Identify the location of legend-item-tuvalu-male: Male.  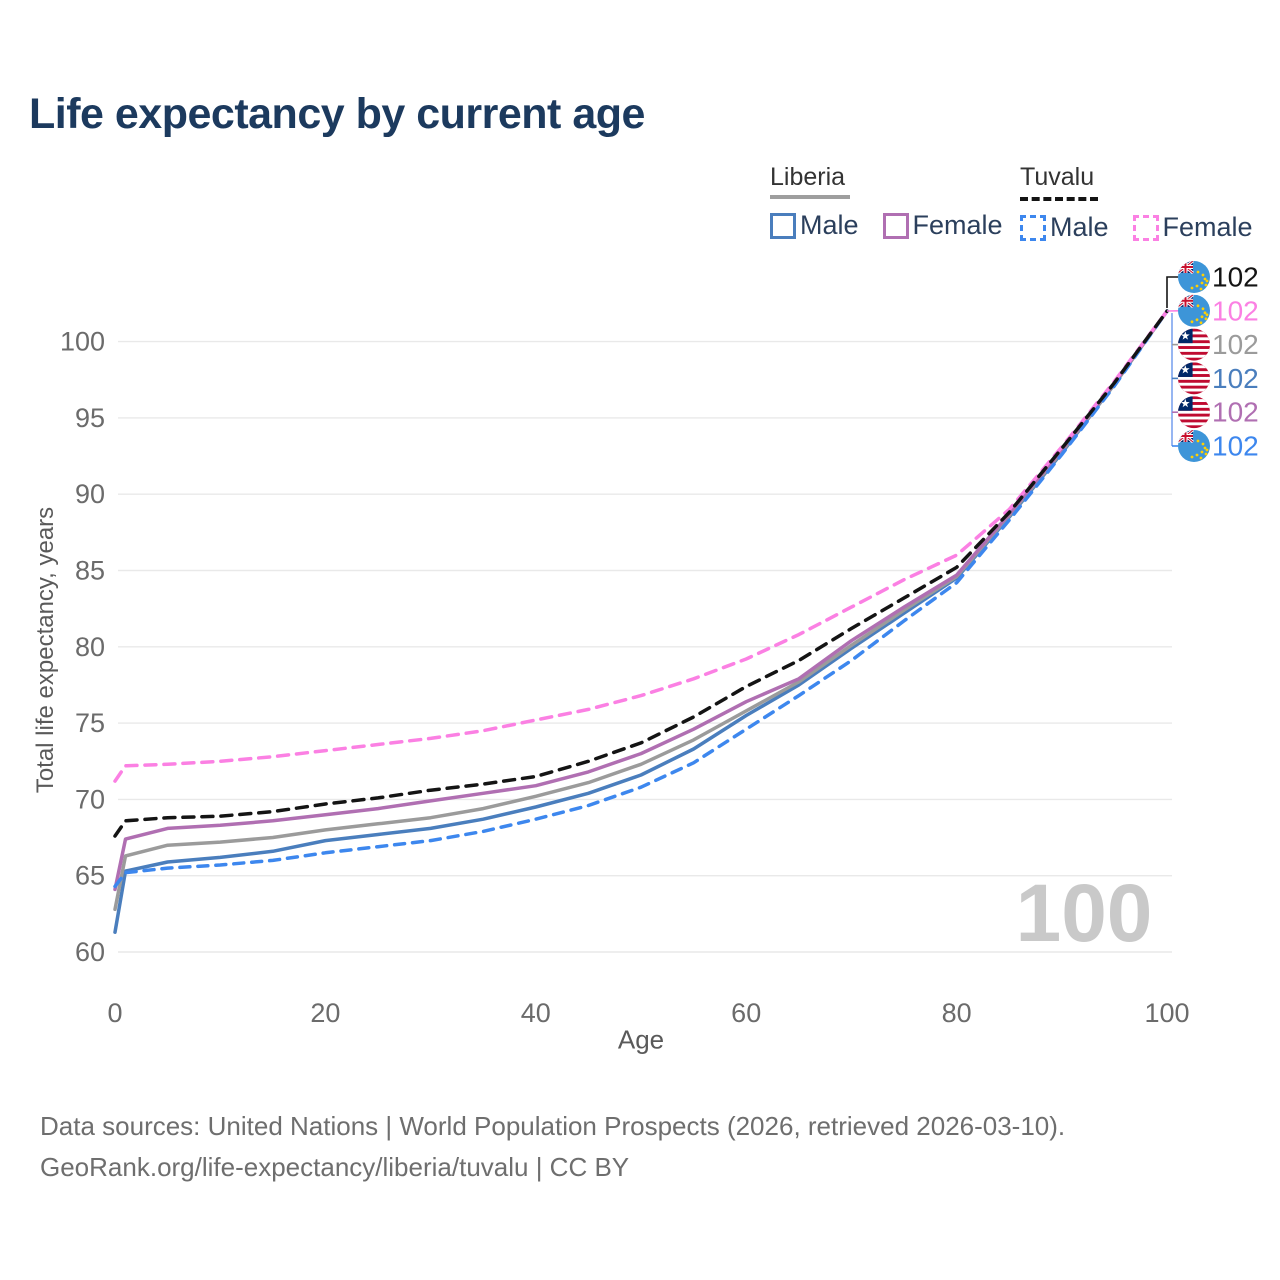
(1064, 227).